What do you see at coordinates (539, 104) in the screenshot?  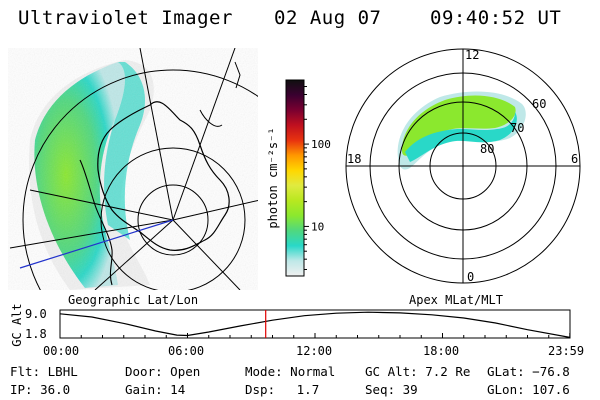 I see `mlat-label-60: 60` at bounding box center [539, 104].